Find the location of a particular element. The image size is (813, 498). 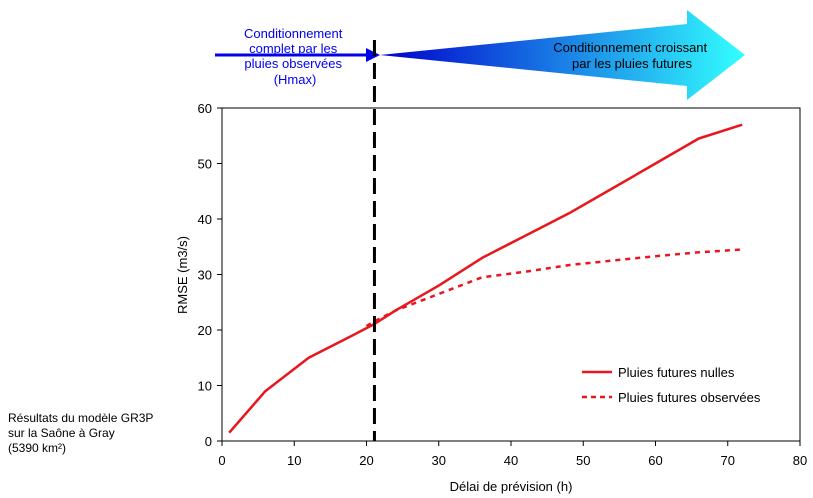

x-tick-label: 50 is located at coordinates (583, 460).